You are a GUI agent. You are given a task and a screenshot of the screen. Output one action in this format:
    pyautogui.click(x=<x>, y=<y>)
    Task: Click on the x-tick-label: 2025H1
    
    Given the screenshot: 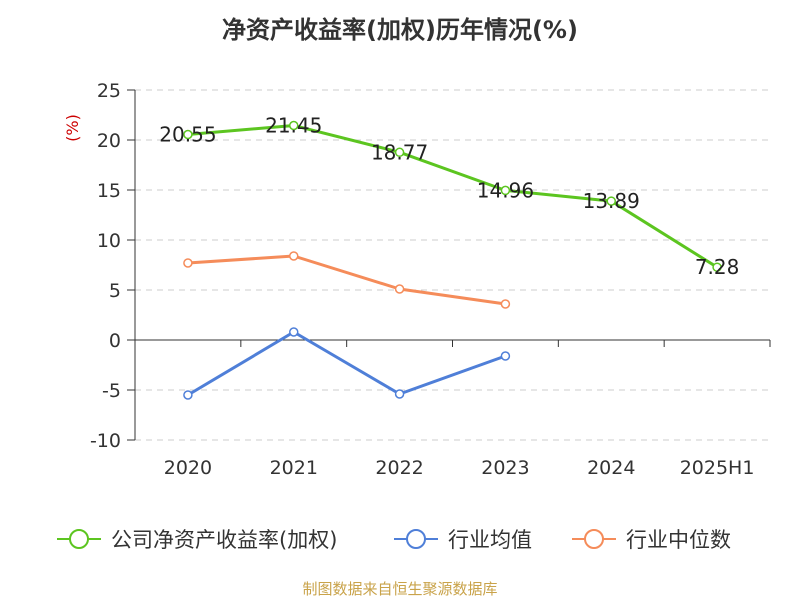 What is the action you would take?
    pyautogui.click(x=717, y=468)
    